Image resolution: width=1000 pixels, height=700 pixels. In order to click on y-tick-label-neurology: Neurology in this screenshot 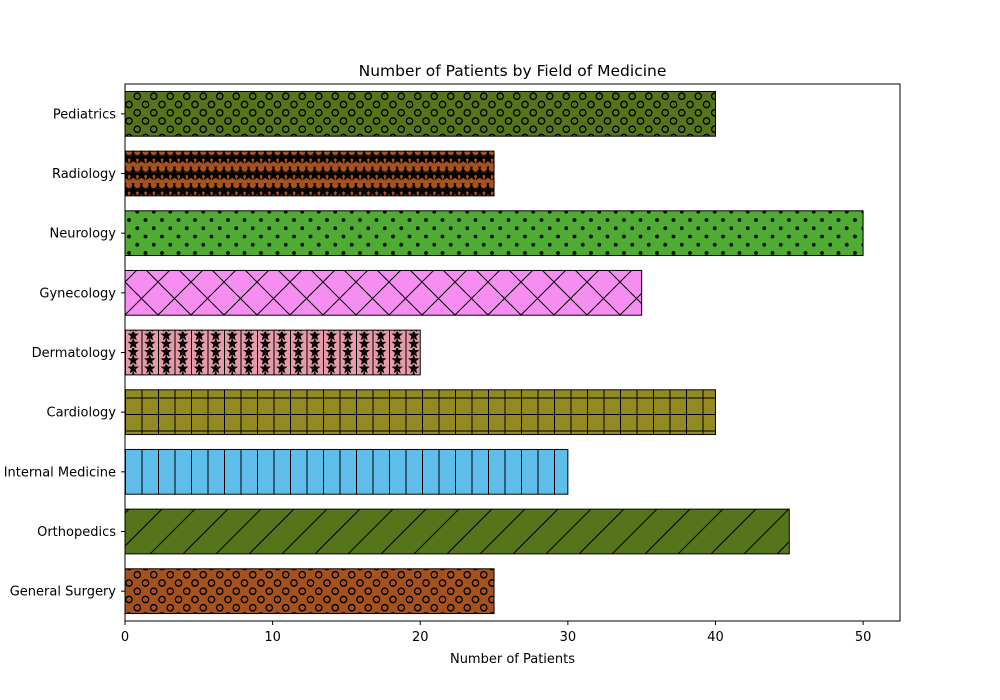, I will do `click(83, 234)`.